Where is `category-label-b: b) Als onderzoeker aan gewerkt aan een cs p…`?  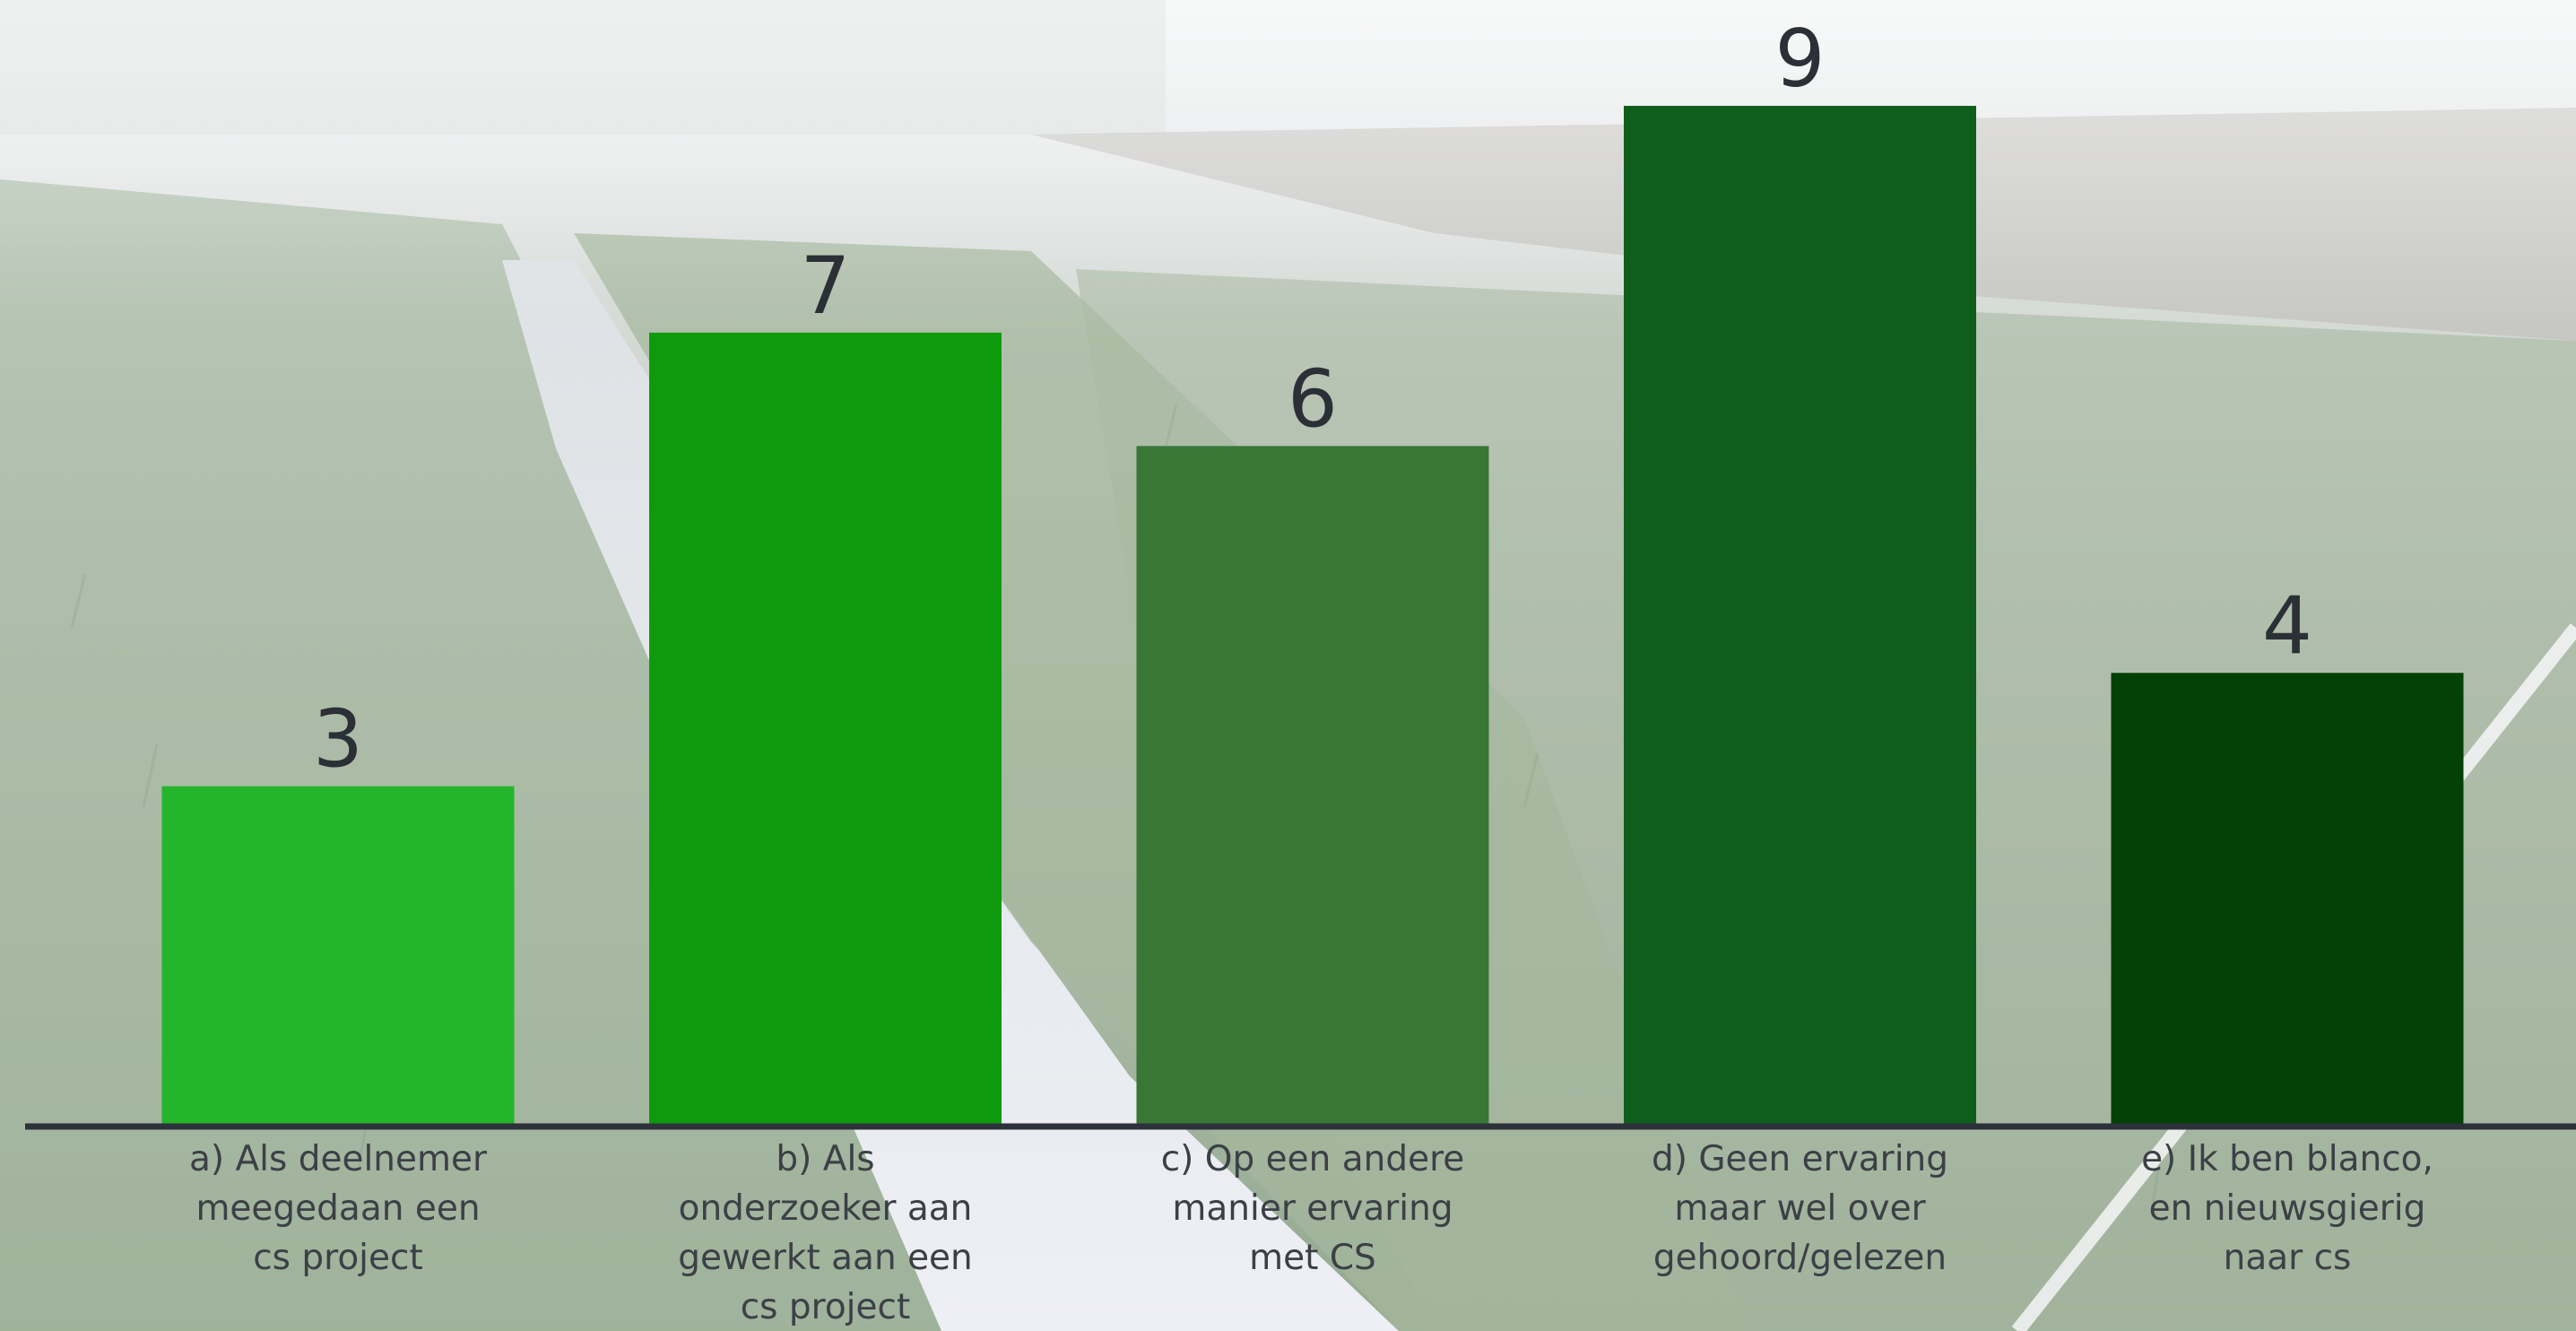 category-label-b: b) Als onderzoeker aan gewerkt aan een cs p… is located at coordinates (825, 1233).